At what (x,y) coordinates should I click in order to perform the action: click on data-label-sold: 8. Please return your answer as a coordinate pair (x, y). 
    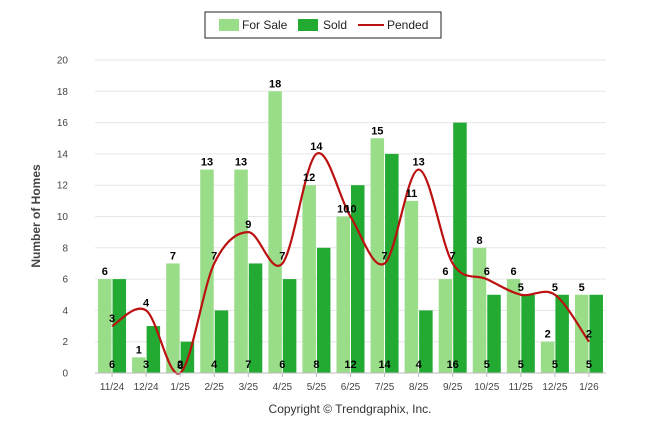
    Looking at the image, I should click on (316, 365).